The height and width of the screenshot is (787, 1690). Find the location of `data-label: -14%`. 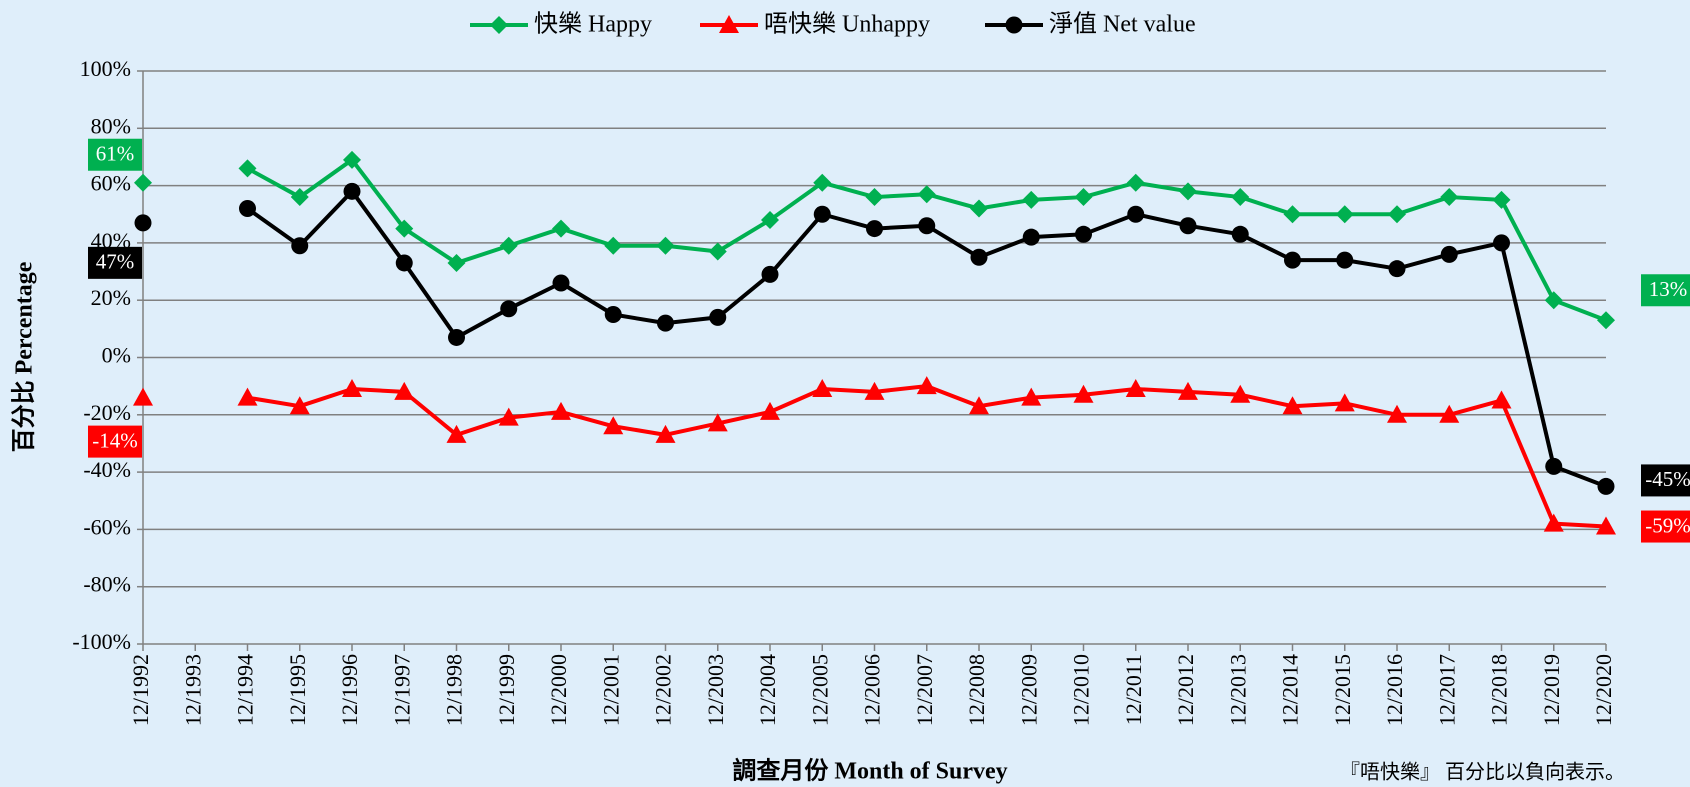

data-label: -14% is located at coordinates (115, 440).